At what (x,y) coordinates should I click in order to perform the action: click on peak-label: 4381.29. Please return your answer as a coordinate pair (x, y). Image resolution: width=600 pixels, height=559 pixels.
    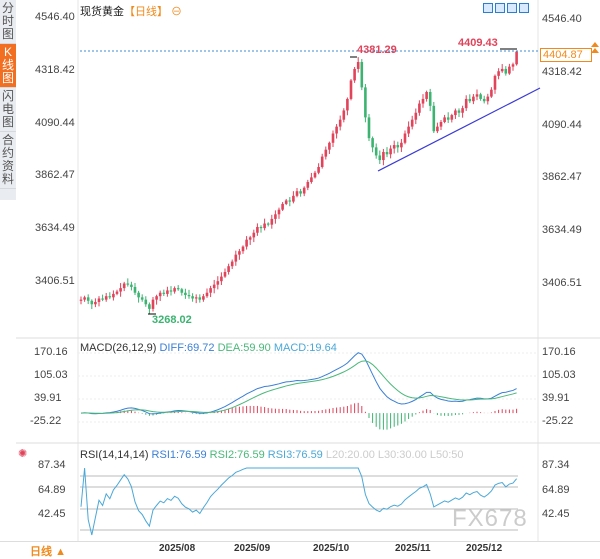
    Looking at the image, I should click on (377, 50).